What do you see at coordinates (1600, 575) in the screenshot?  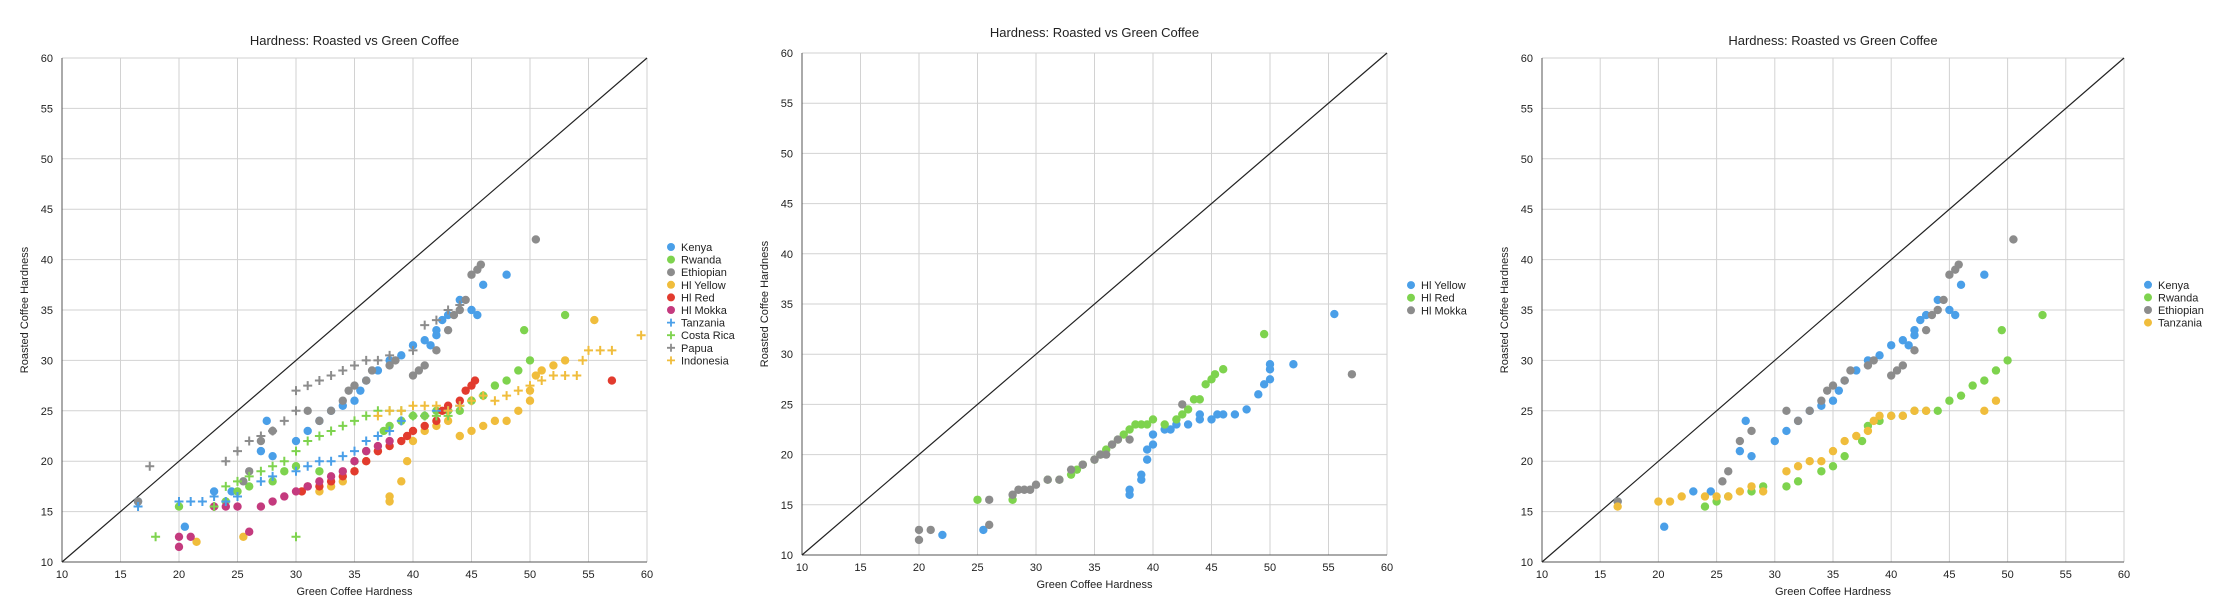 I see `x-tick-label: 15` at bounding box center [1600, 575].